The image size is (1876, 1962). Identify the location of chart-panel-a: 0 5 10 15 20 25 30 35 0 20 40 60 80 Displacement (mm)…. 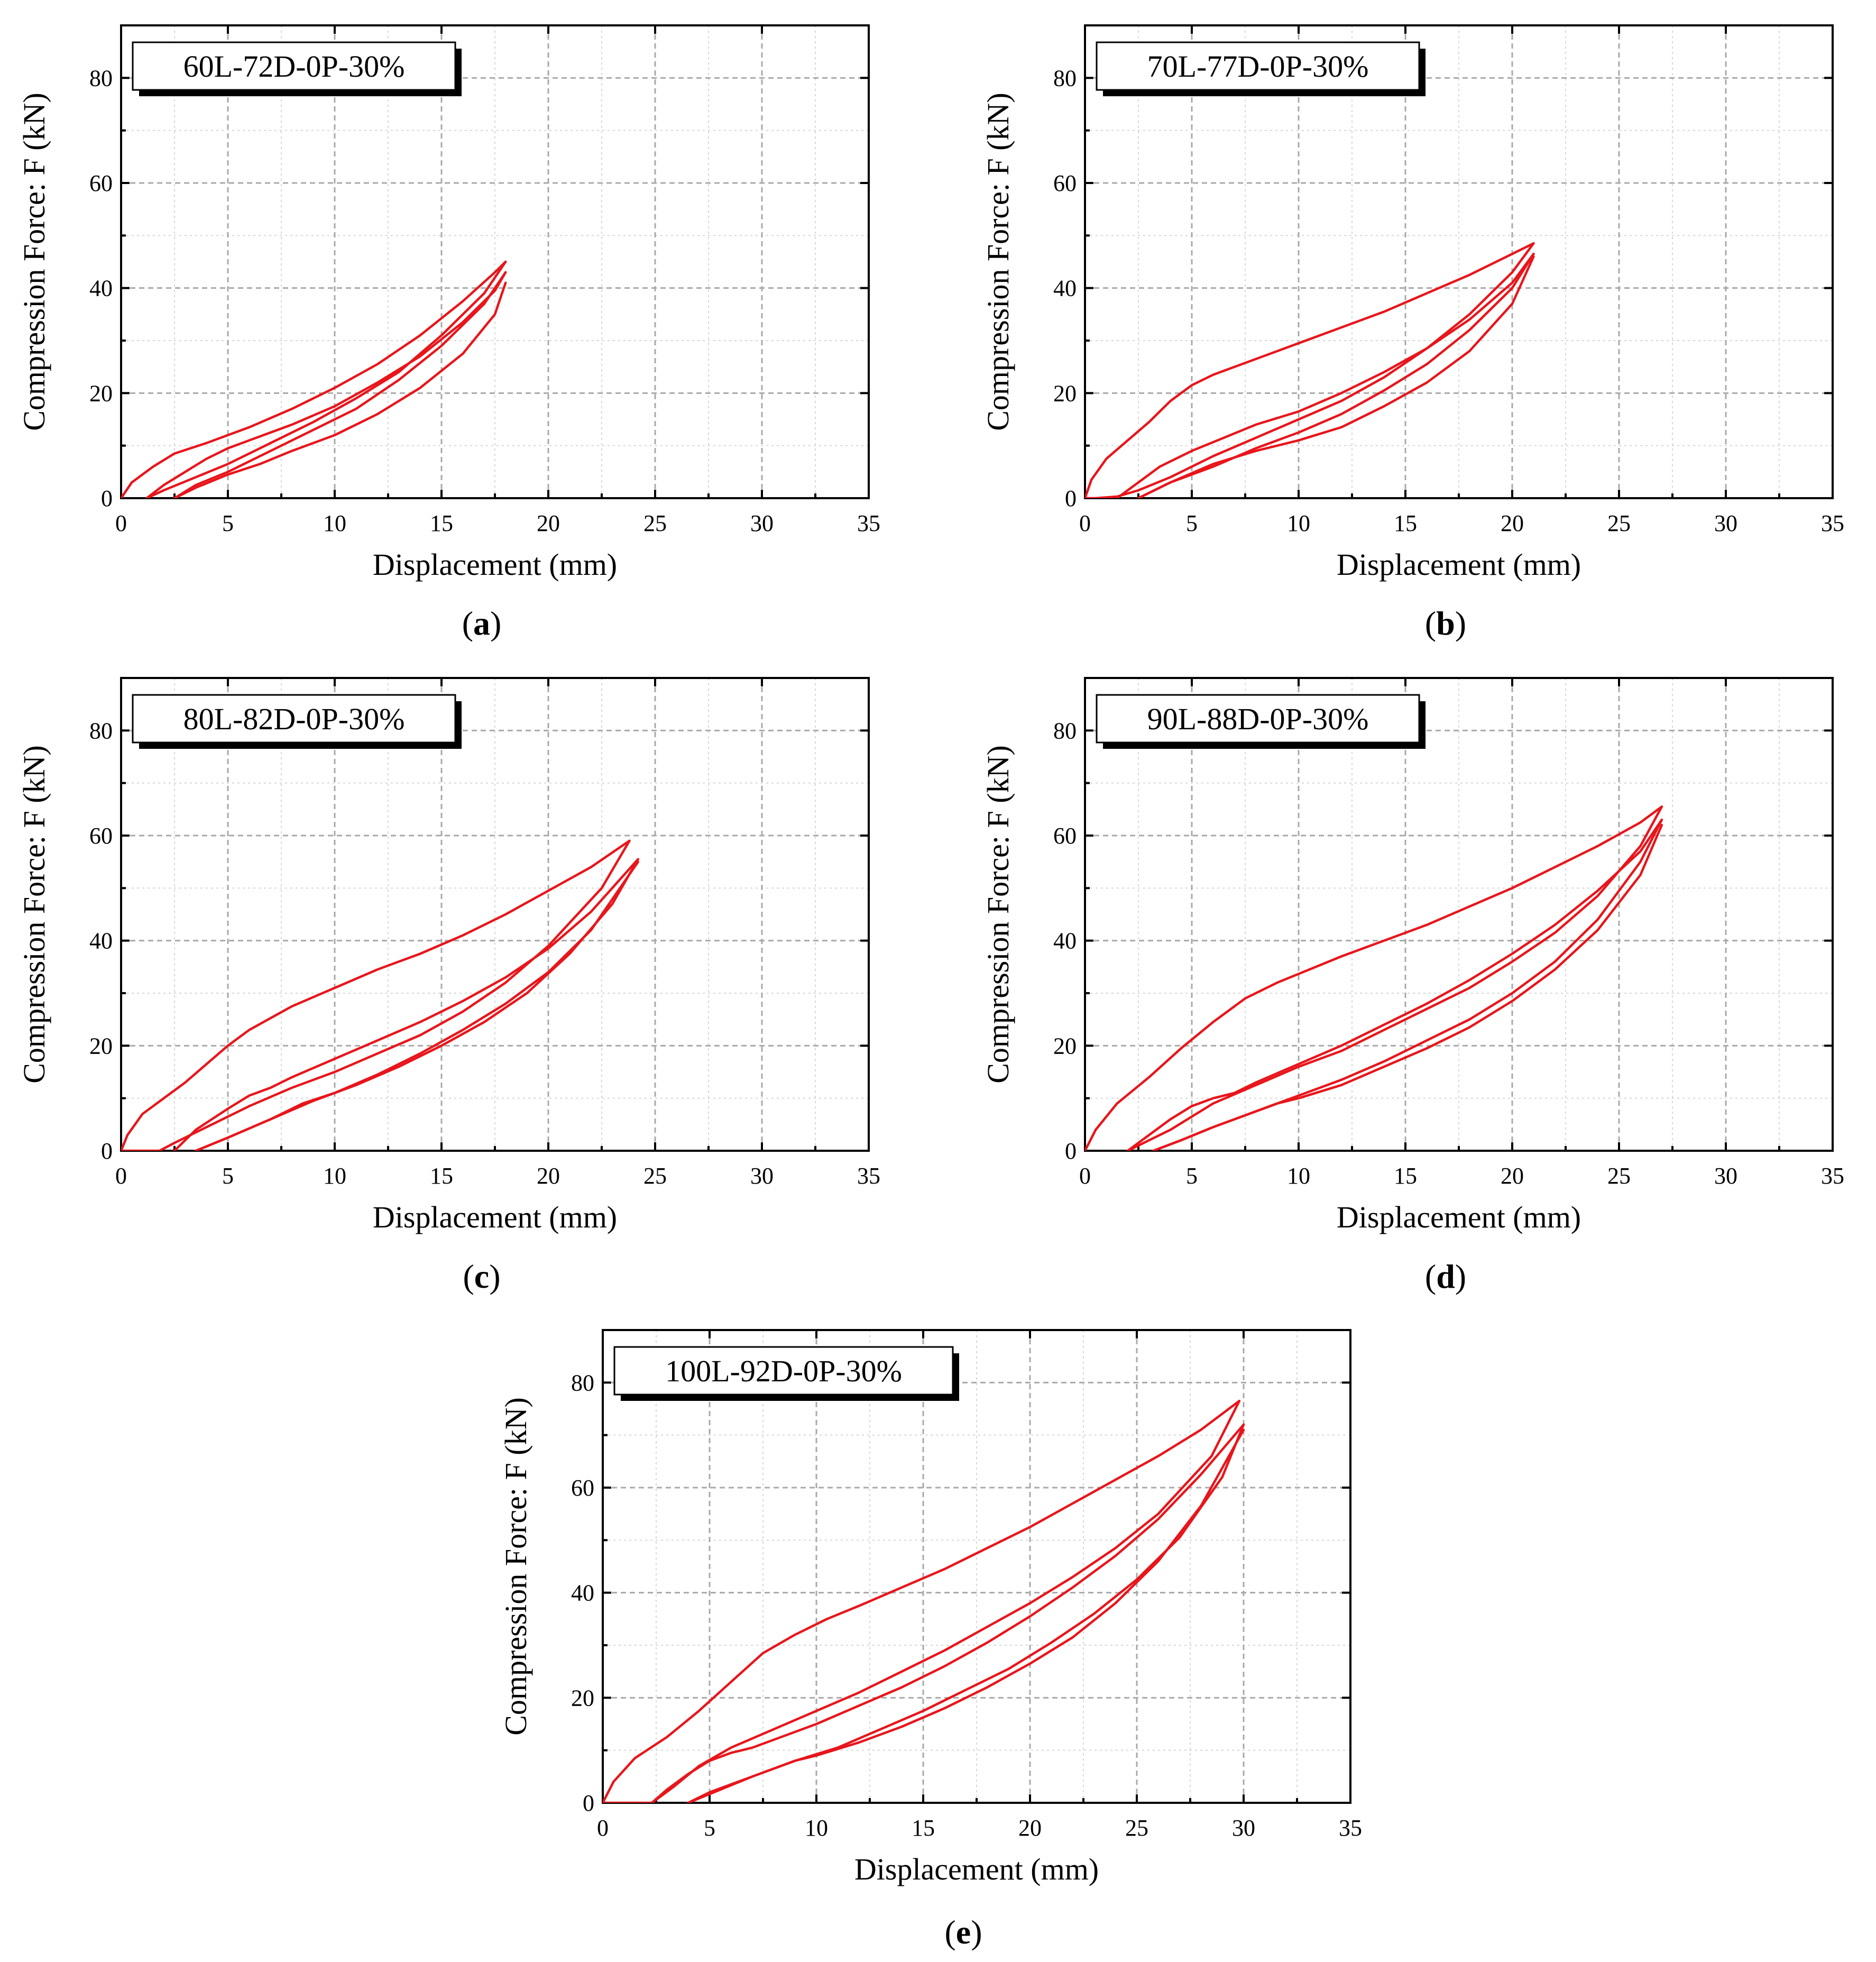
(448, 333).